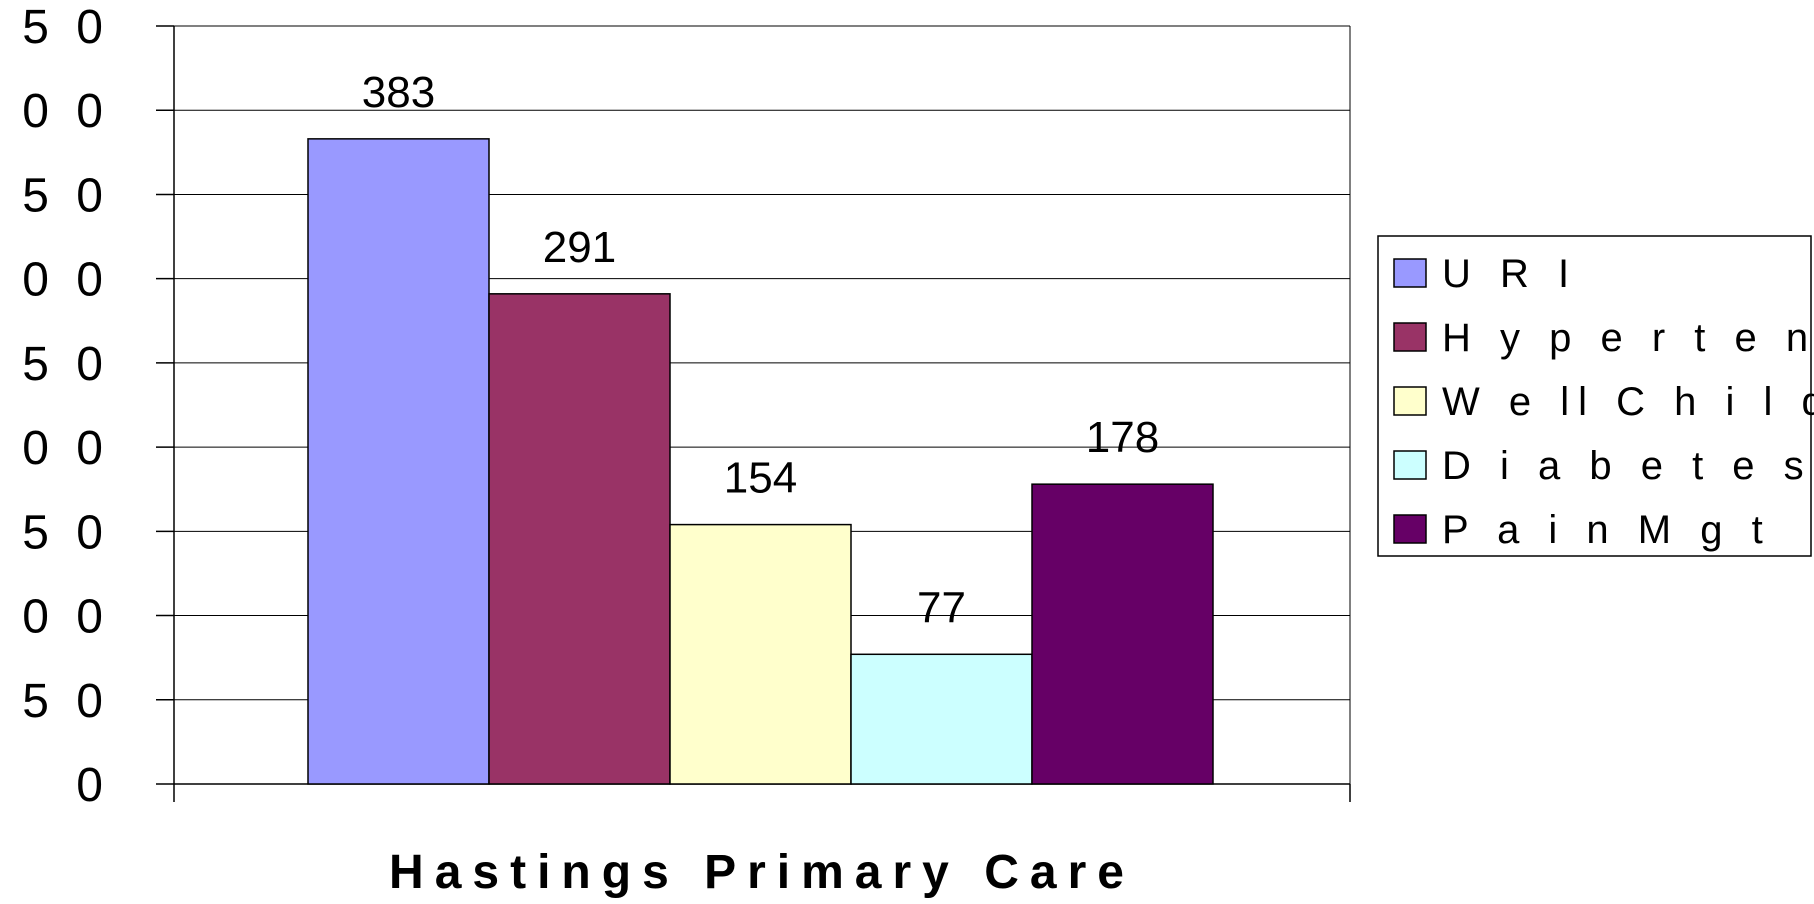 This screenshot has width=1814, height=904. Describe the element at coordinates (93, 785) in the screenshot. I see `y-tick-label: 0` at that location.